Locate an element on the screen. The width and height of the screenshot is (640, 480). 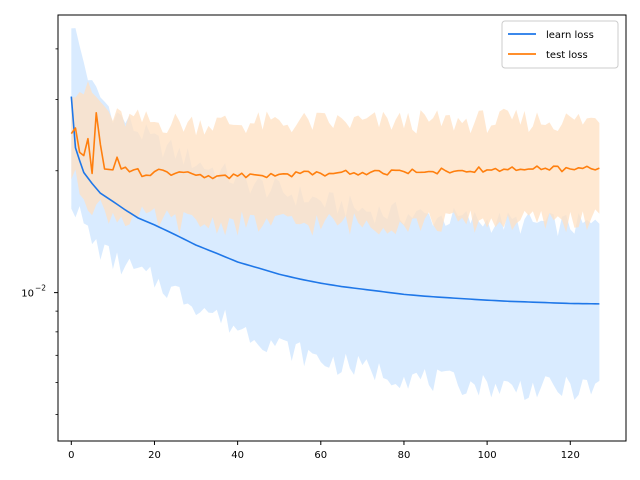
x-tick-label: 100 is located at coordinates (487, 455).